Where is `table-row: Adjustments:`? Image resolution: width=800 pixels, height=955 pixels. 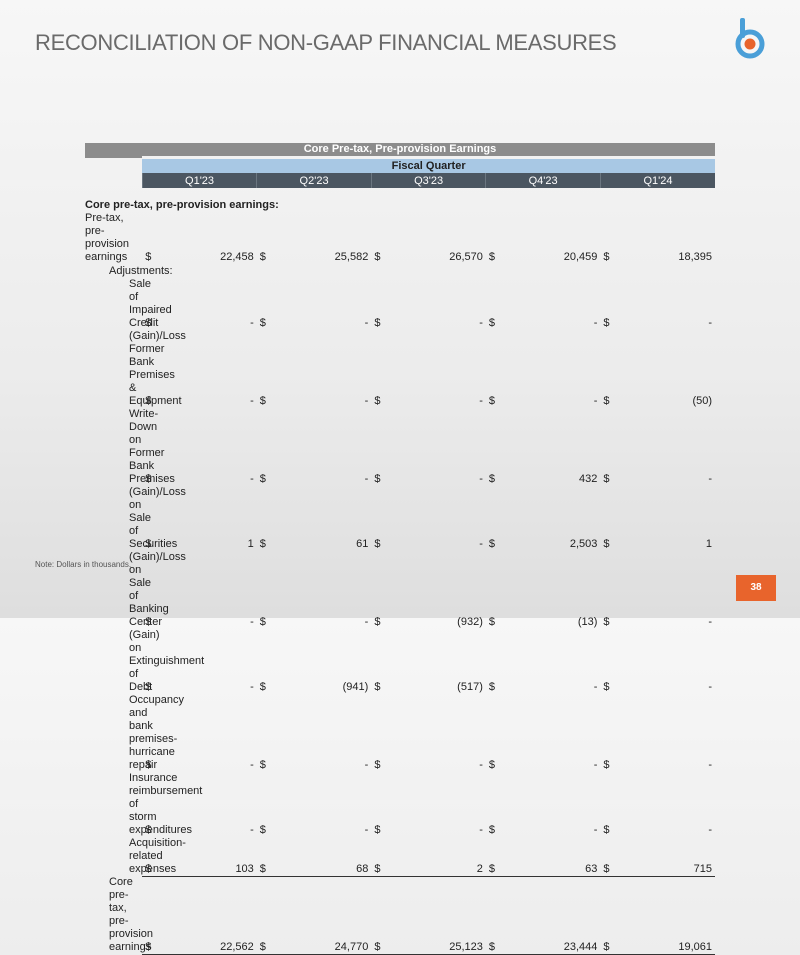 table-row: Adjustments: is located at coordinates (400, 271).